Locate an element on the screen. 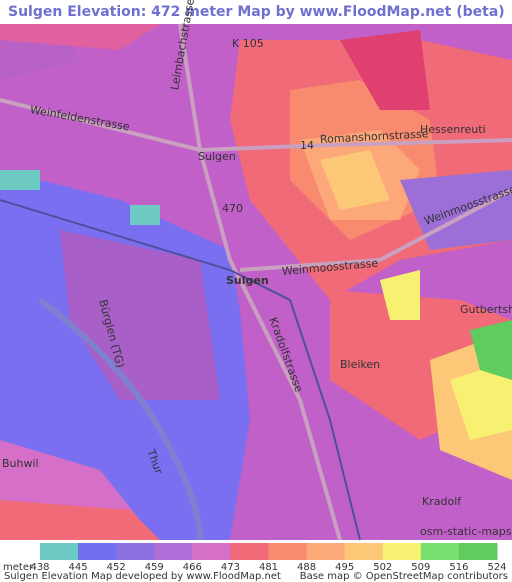  legend-tick-label: 495 is located at coordinates (344, 567).